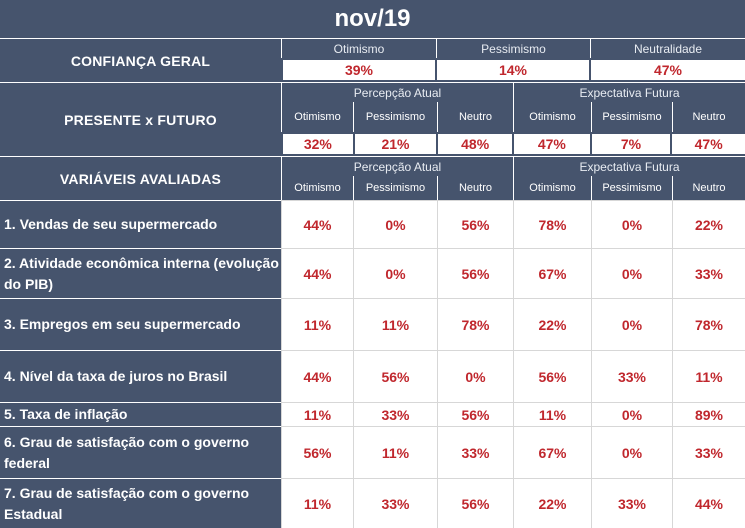  I want to click on presente-sub-otimismo-futura: Otimismo, so click(552, 117).